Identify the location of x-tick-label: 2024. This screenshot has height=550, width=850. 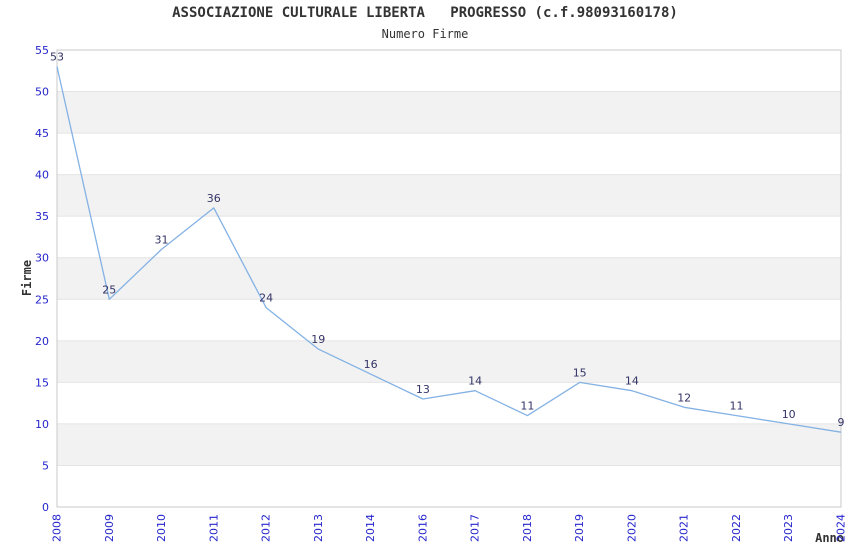
(841, 528).